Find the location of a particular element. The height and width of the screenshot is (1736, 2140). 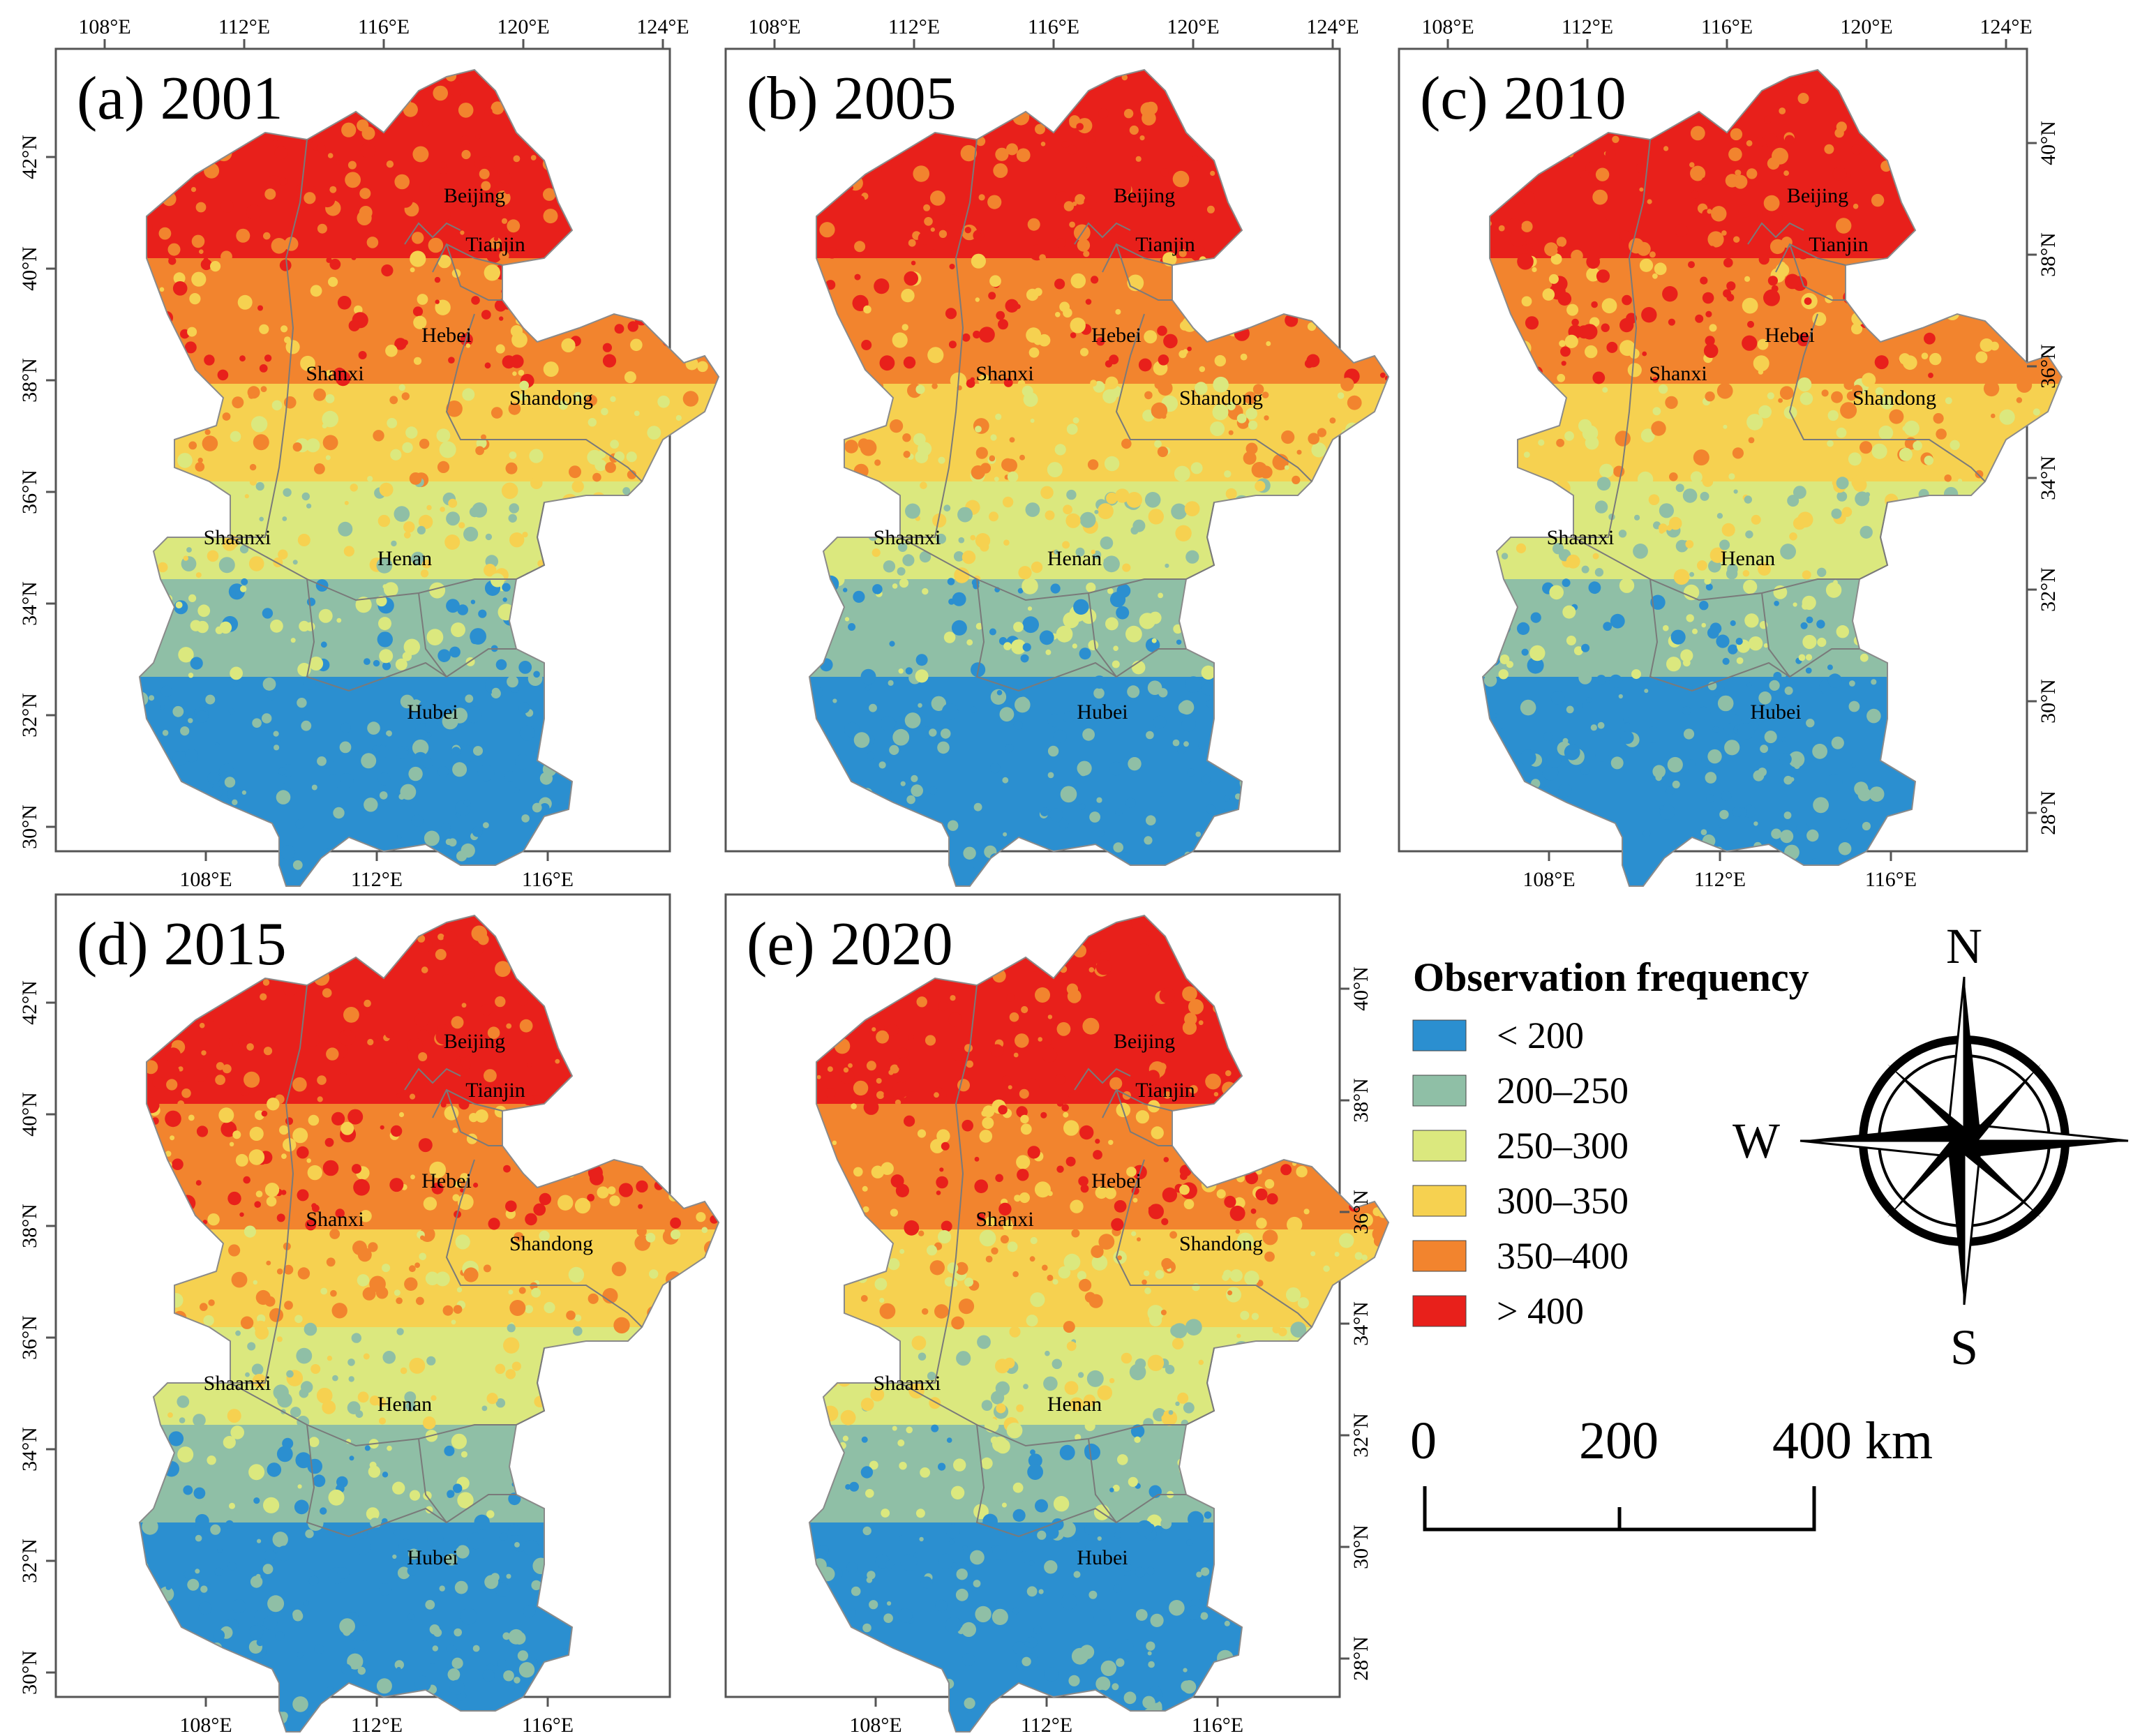

latitude-tick-label: 36°N is located at coordinates (29, 1337).